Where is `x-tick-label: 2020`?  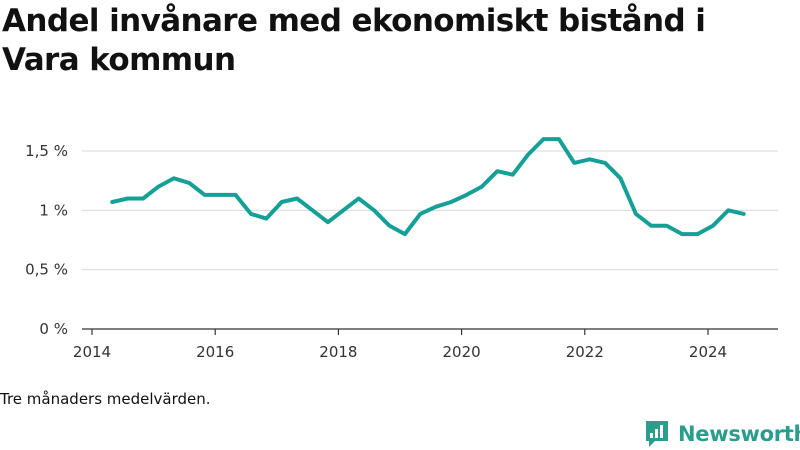 x-tick-label: 2020 is located at coordinates (462, 352).